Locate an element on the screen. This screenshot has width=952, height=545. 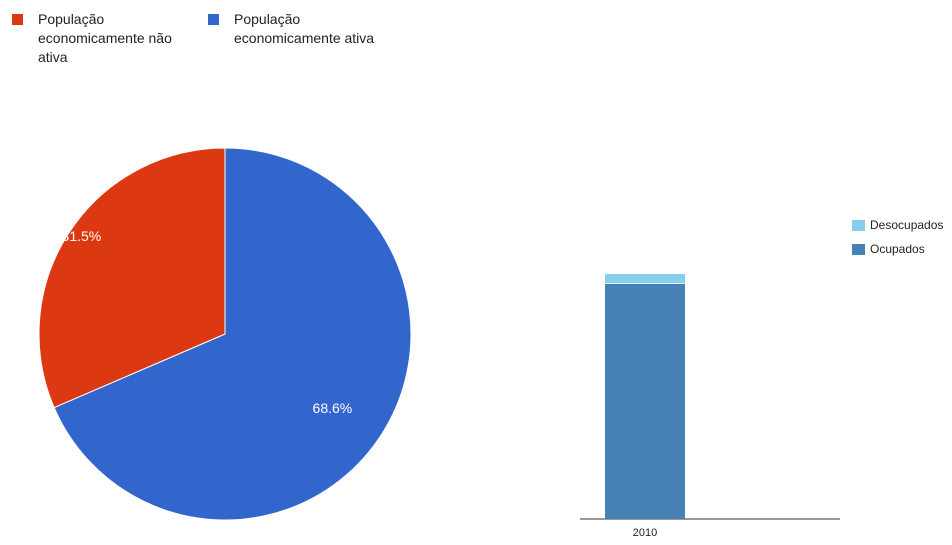
pie-slice is located at coordinates (132, 278).